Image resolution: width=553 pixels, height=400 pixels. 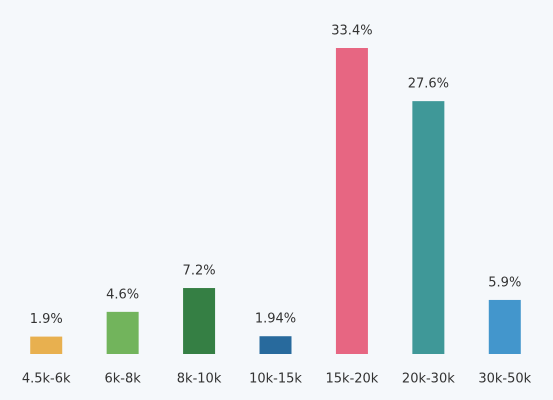 I want to click on value-label: 7.2%, so click(x=199, y=271).